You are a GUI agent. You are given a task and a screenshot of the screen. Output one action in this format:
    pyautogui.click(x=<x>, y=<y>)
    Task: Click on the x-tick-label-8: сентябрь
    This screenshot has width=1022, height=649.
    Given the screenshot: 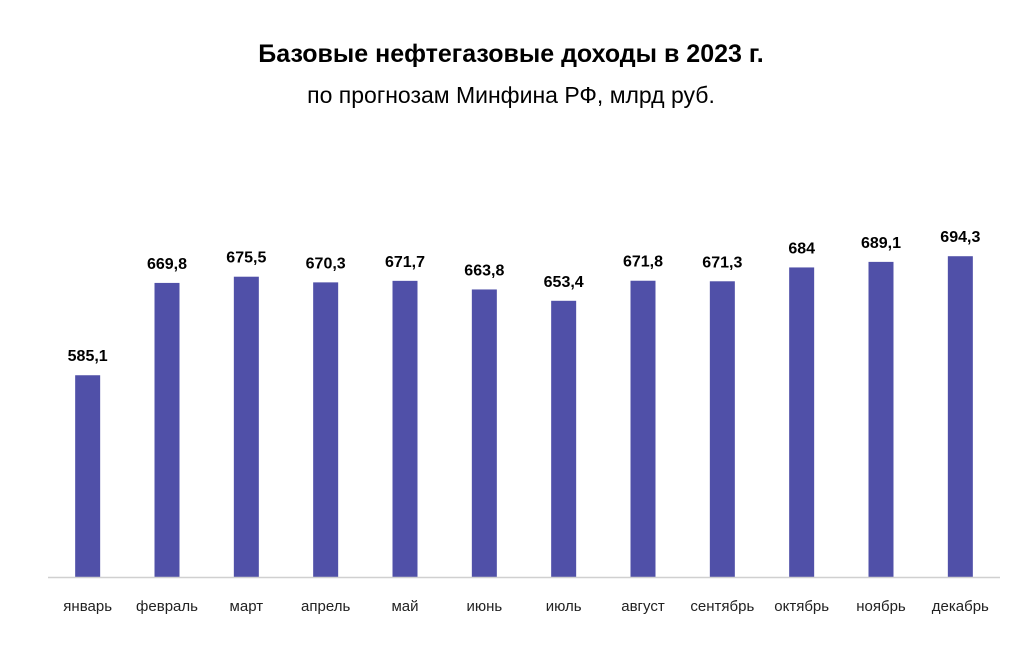 What is the action you would take?
    pyautogui.click(x=722, y=606)
    